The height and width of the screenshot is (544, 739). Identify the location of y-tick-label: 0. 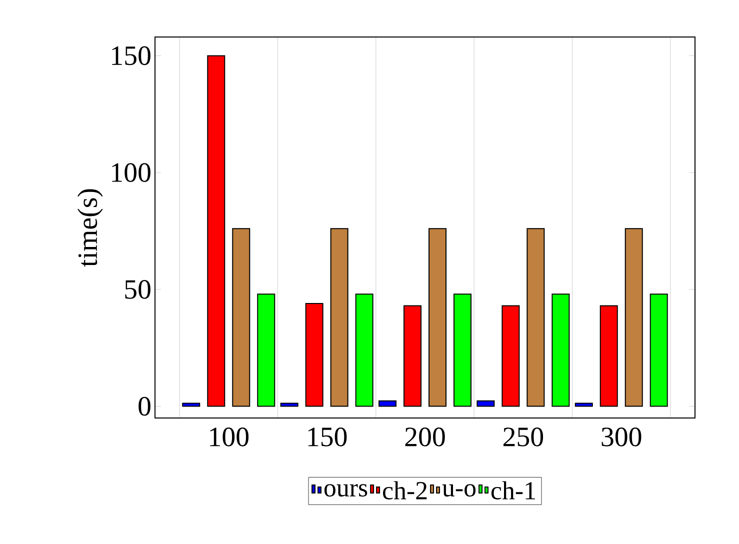
(144, 406).